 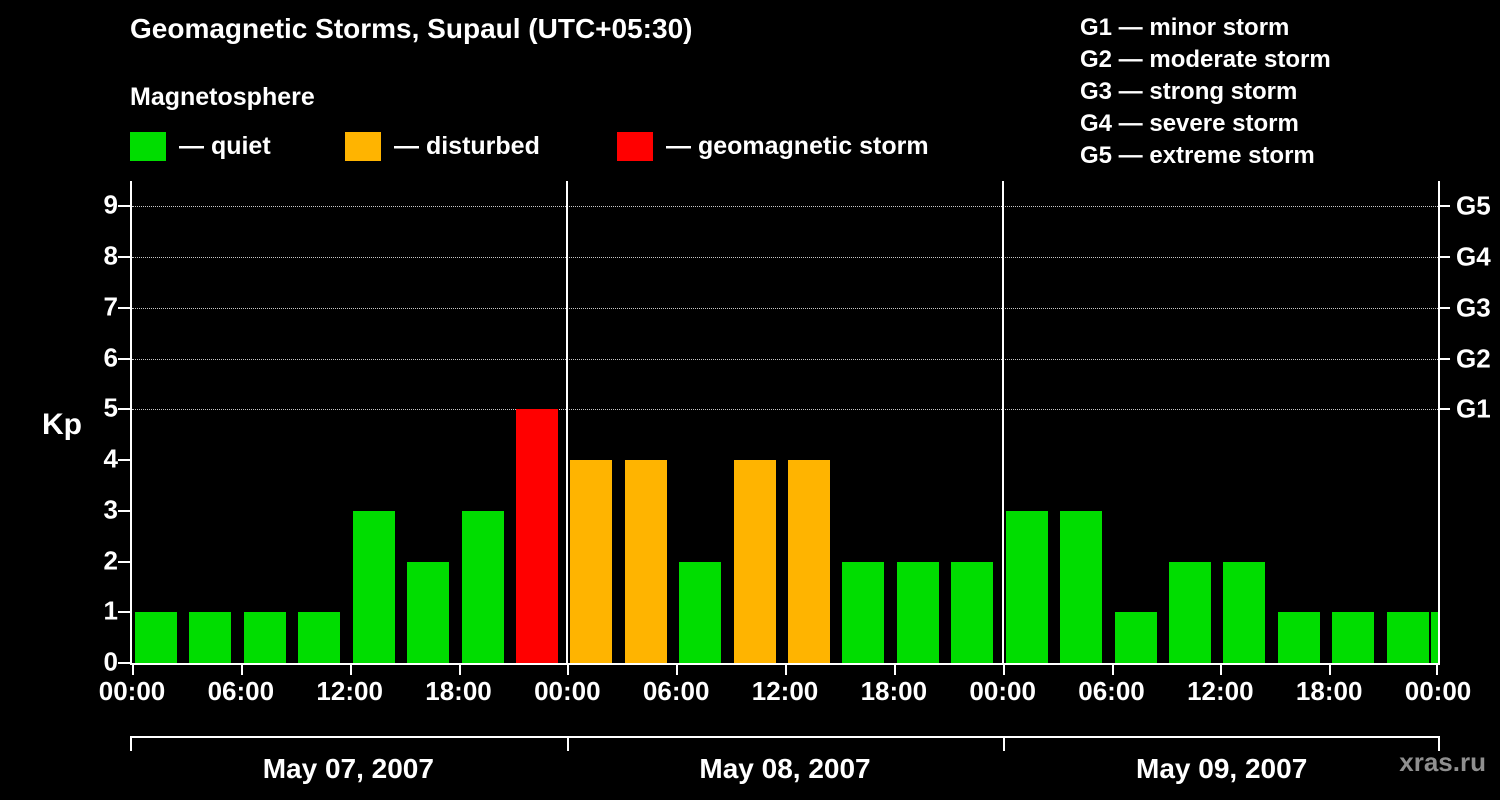 I want to click on legend-item-disturbed: — disturbed, so click(x=442, y=146).